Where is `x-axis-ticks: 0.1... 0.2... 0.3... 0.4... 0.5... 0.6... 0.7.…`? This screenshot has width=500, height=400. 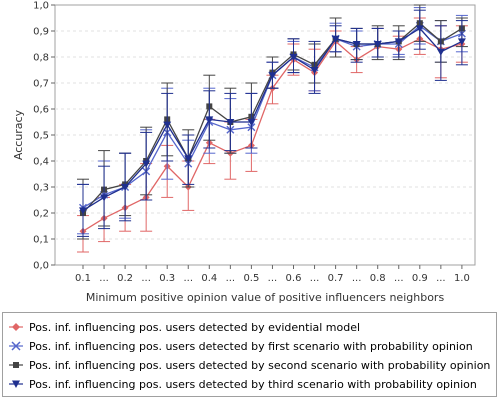 x-axis-ticks: 0.1... 0.2... 0.3... 0.4... 0.5... 0.6... 0.7.… is located at coordinates (272, 274).